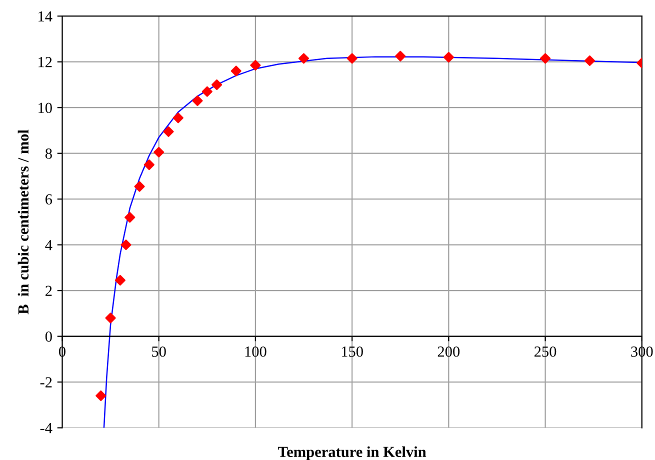 Image resolution: width=655 pixels, height=460 pixels. I want to click on y-tick-label: 2, so click(49, 291).